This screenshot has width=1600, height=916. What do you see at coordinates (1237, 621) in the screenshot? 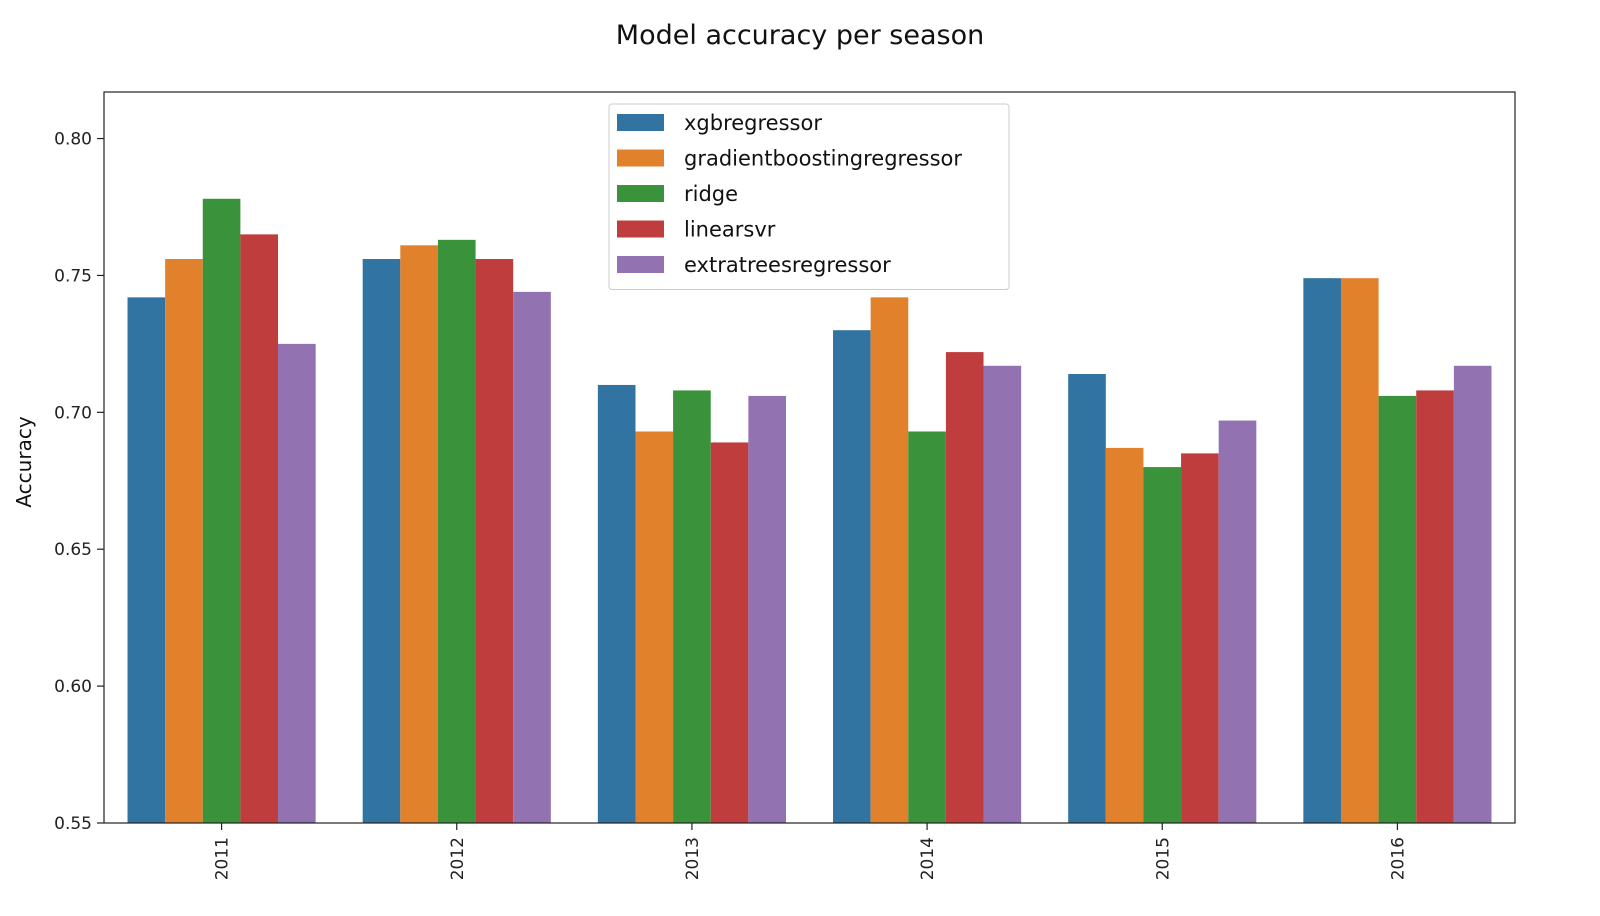
I see `bar-extratreesregressor-2015` at bounding box center [1237, 621].